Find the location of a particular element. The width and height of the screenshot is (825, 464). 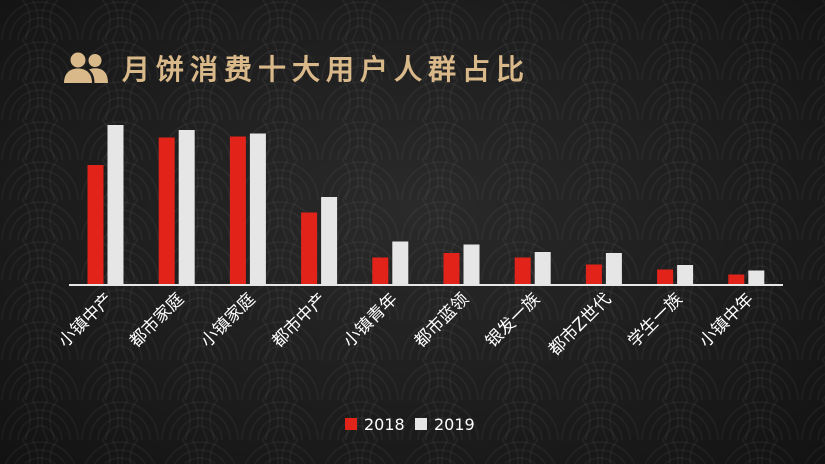

x-tick-label: 小镇家庭 is located at coordinates (228, 320).